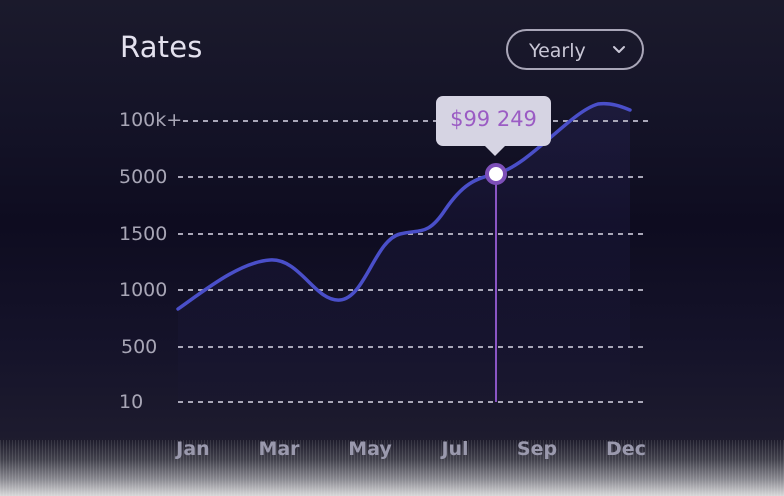 The height and width of the screenshot is (496, 784). I want to click on y-tick-label: 100k+, so click(151, 120).